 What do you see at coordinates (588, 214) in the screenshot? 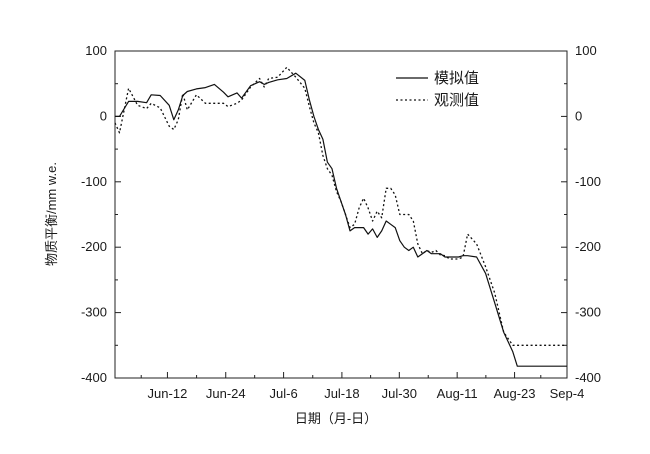
I see `y-tick-labels-right: 100 0 -100 -200 -300 -400` at bounding box center [588, 214].